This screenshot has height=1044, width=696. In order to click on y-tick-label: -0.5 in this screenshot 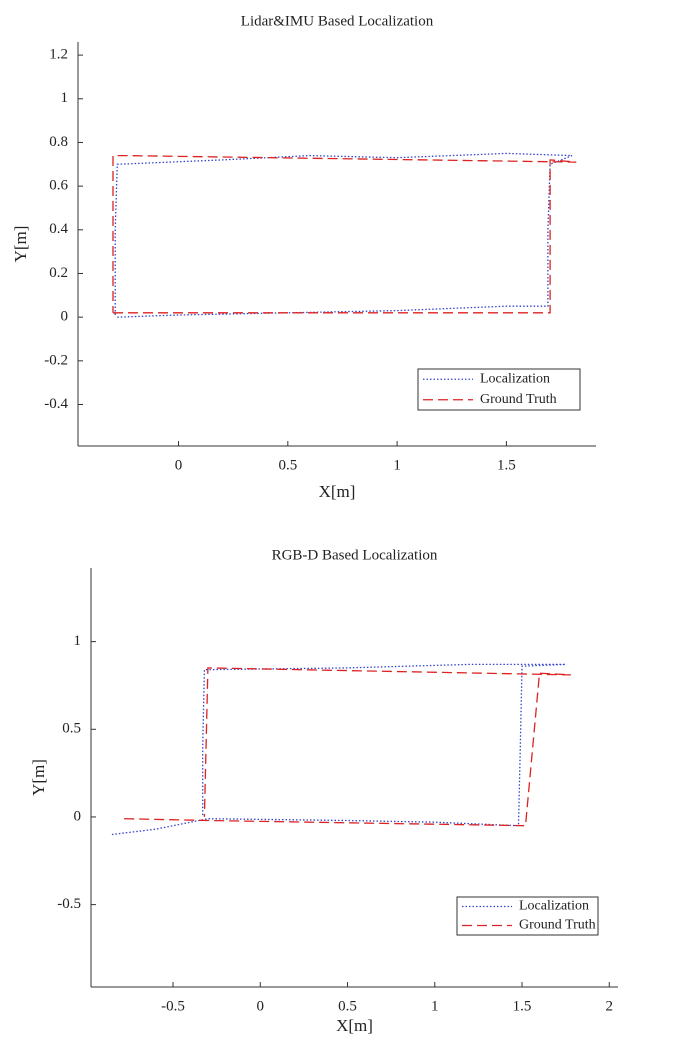, I will do `click(69, 904)`.